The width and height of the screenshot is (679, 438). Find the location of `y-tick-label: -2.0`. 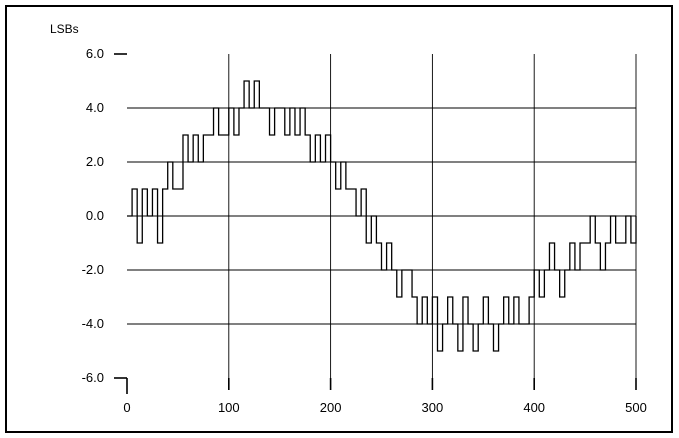

y-tick-label: -2.0 is located at coordinates (93, 269).